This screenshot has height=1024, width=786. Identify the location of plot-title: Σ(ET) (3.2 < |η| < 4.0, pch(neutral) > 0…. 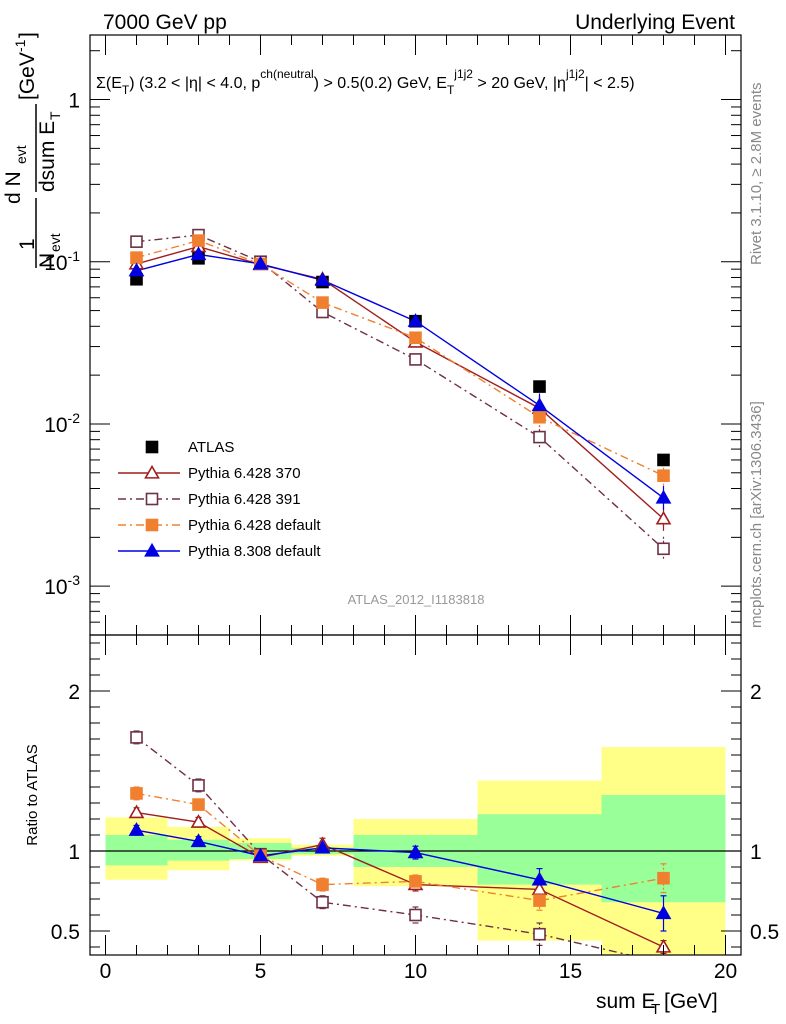
(365, 82).